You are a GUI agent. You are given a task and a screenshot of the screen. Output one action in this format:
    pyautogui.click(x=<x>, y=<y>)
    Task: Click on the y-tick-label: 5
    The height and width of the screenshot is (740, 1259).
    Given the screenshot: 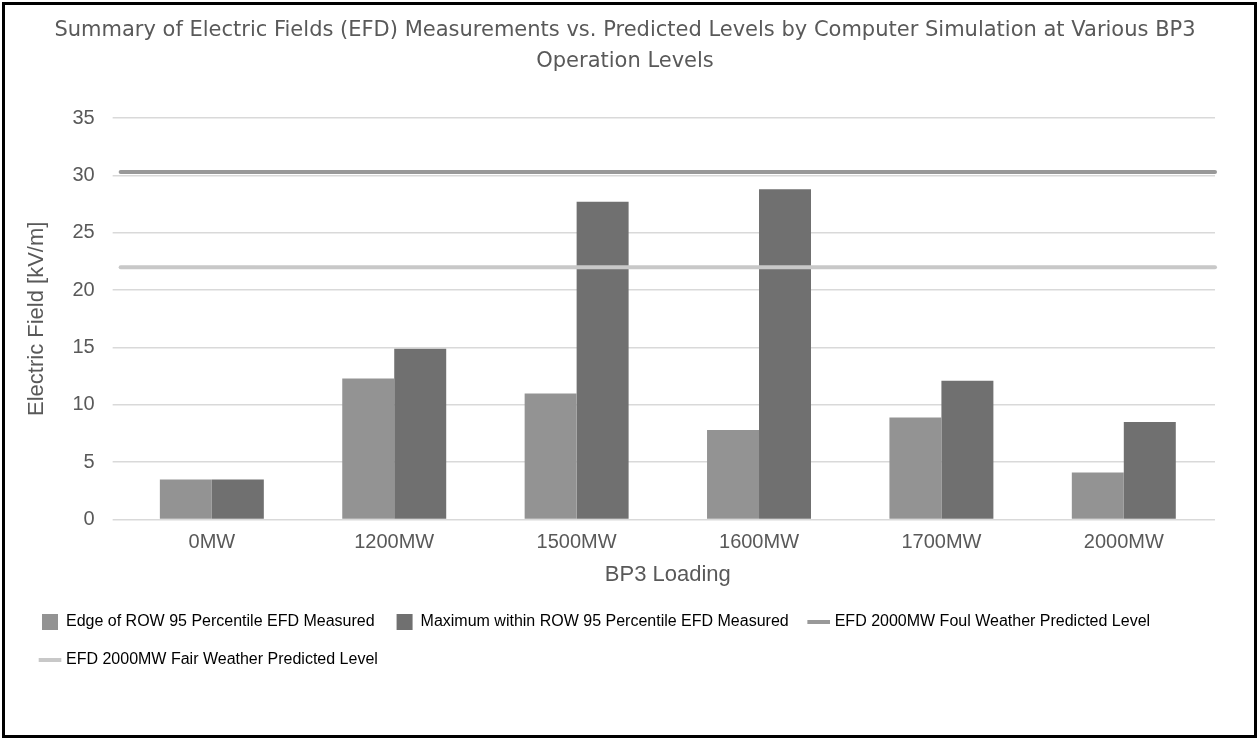 What is the action you would take?
    pyautogui.click(x=89, y=460)
    